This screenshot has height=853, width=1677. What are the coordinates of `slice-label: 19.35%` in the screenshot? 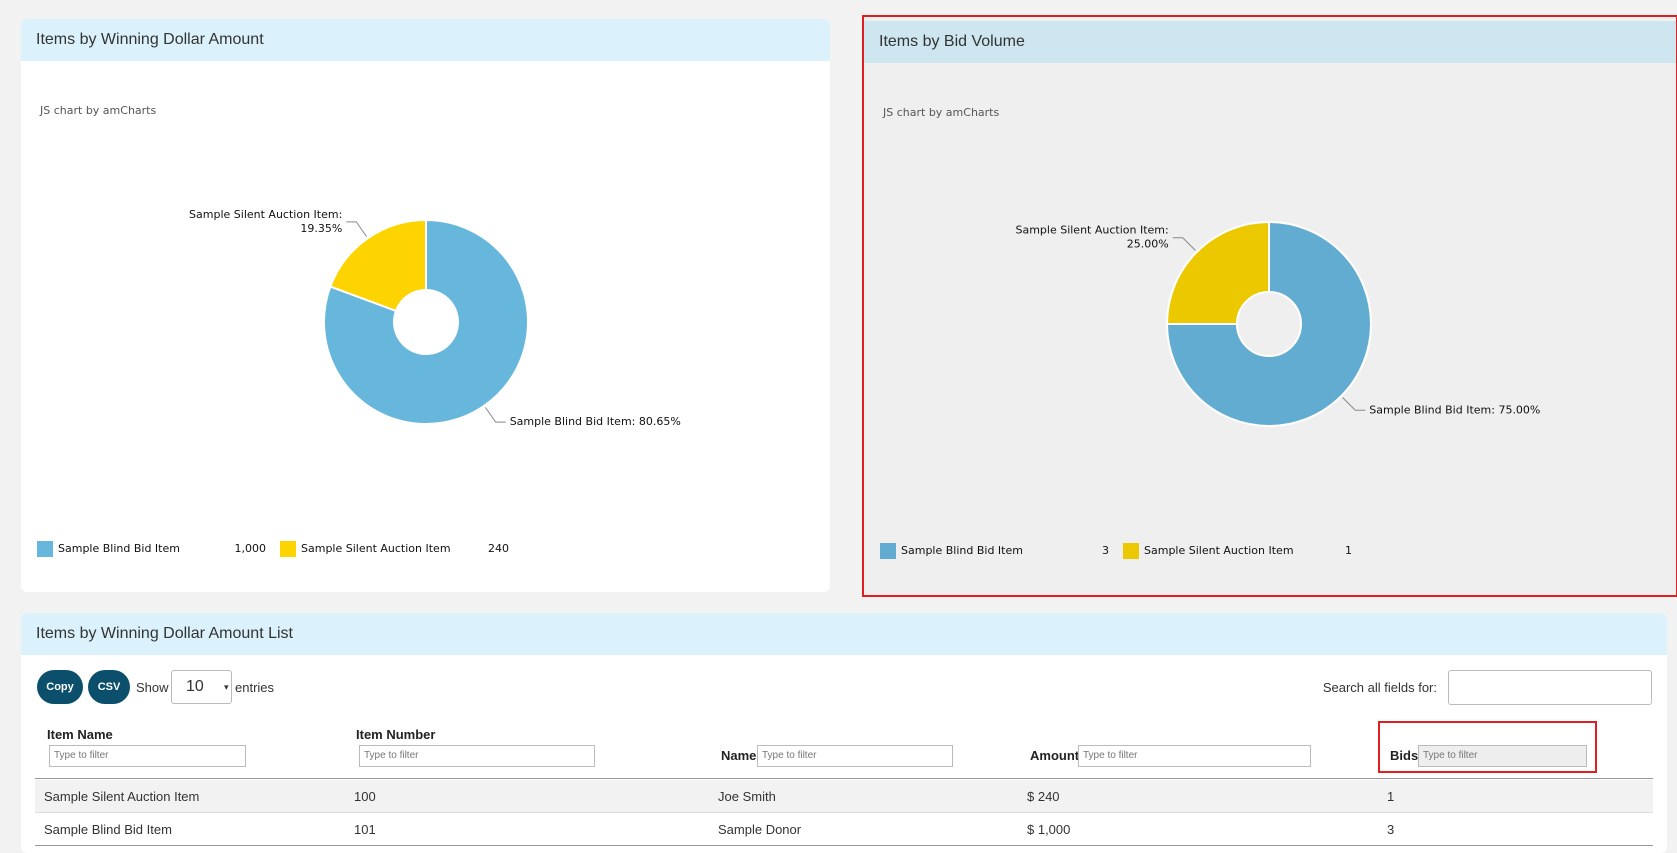 It's located at (321, 228).